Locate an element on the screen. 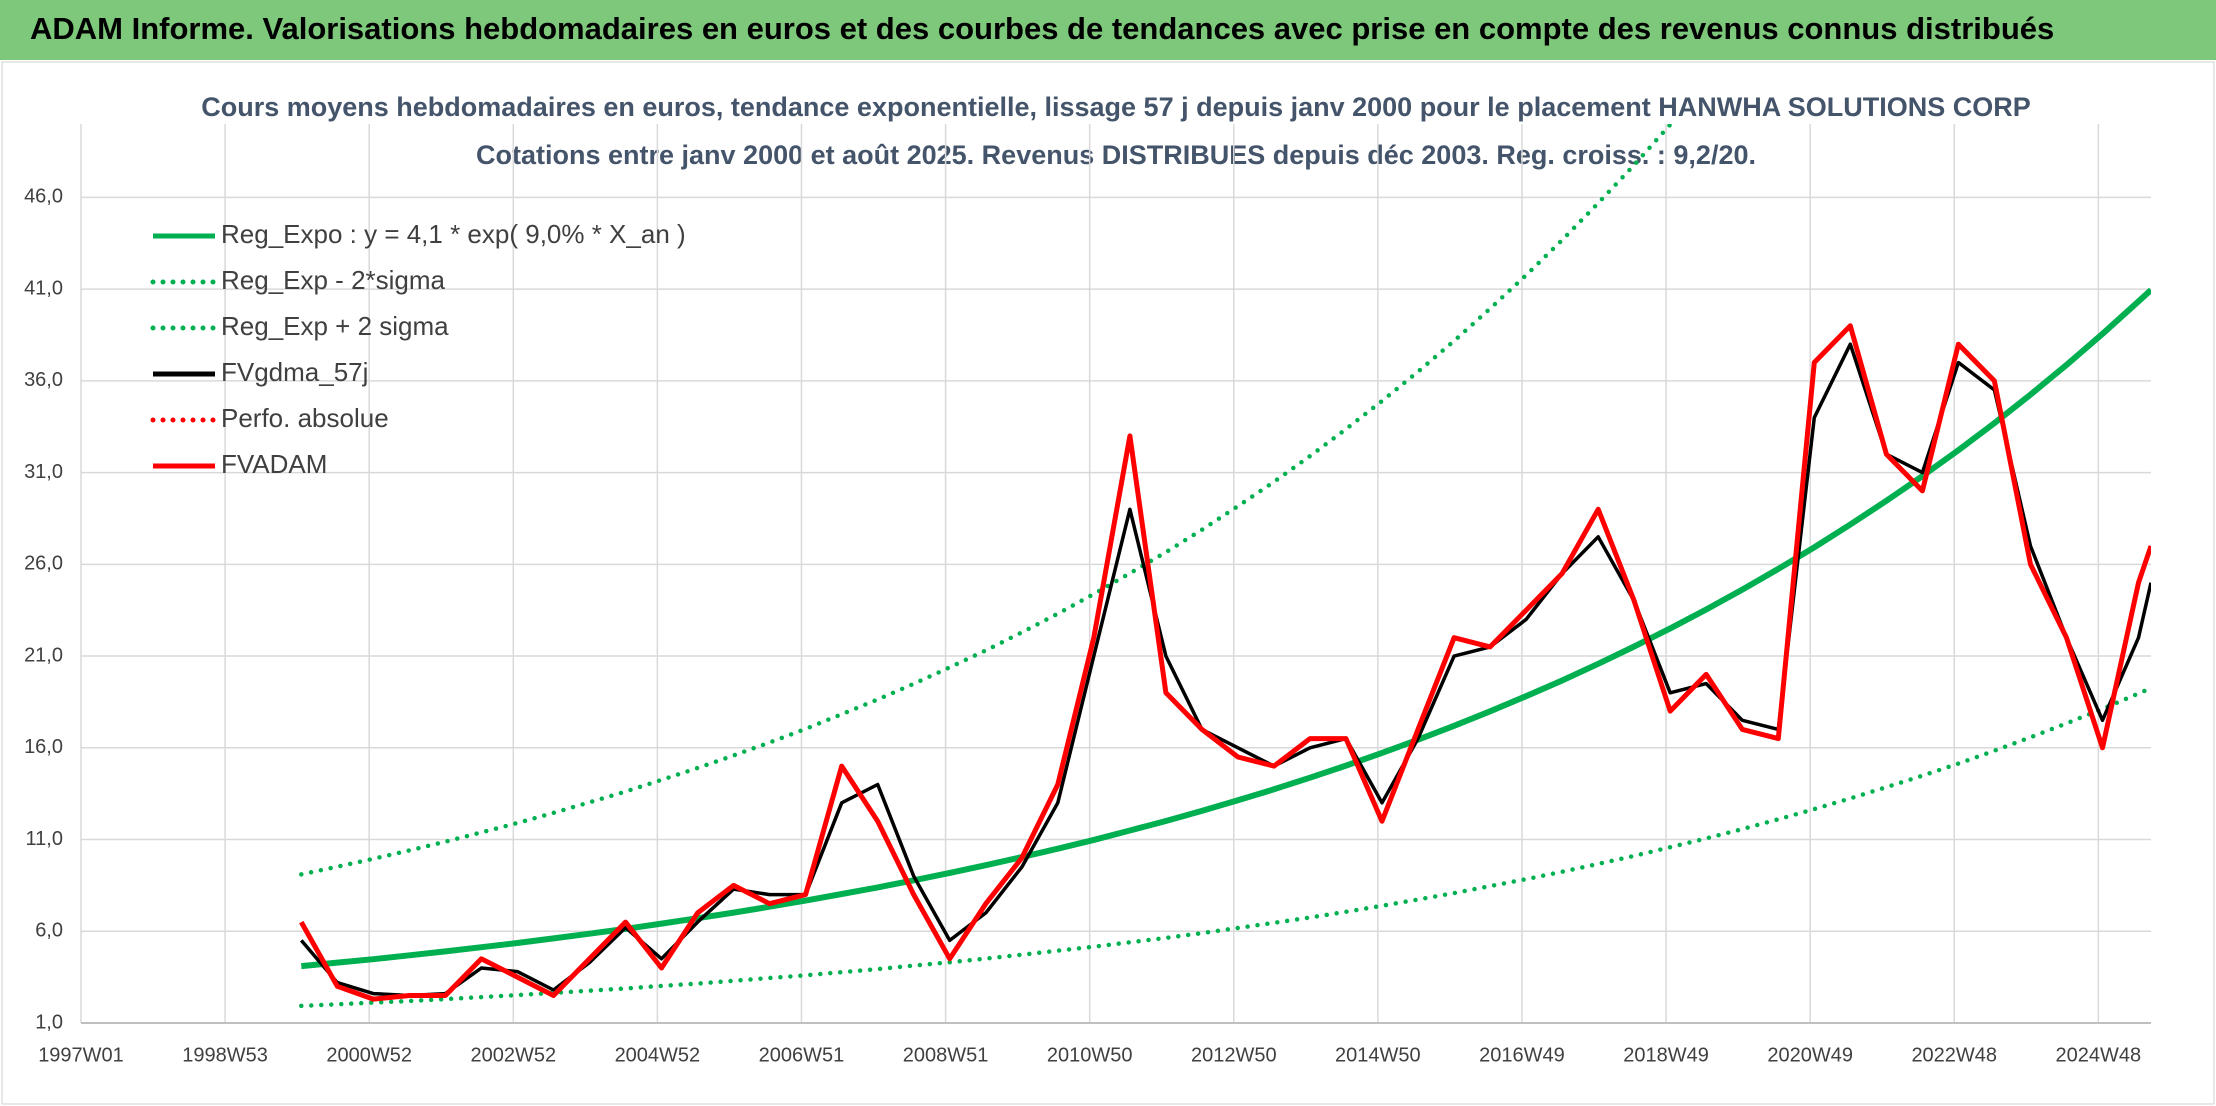  legend-label: FVgdma_57j is located at coordinates (294, 372).